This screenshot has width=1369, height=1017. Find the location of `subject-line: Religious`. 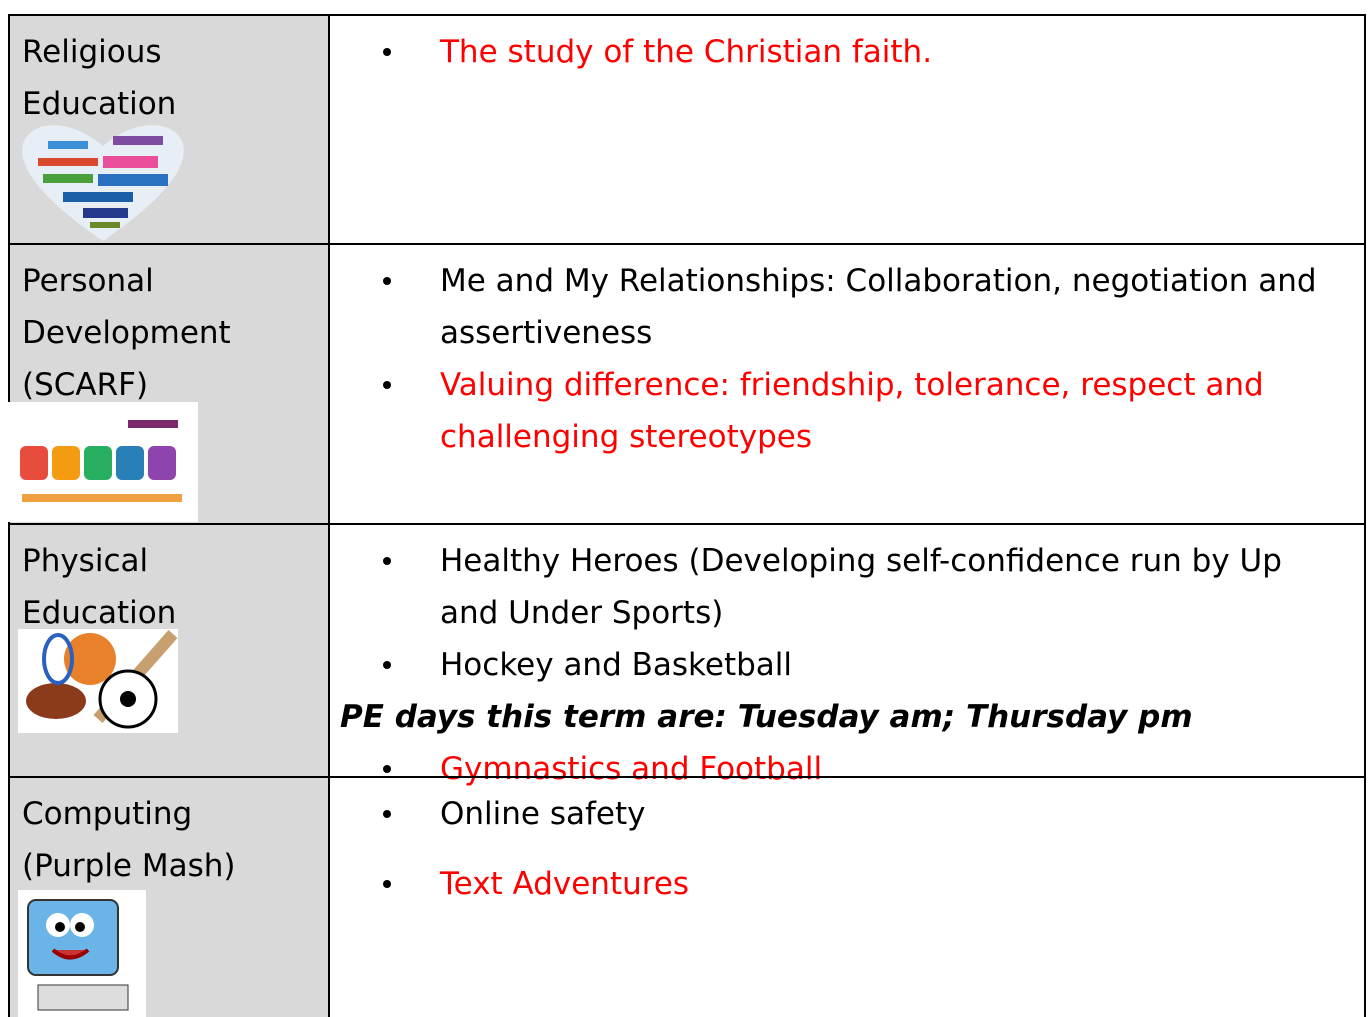

subject-line: Religious is located at coordinates (92, 52).